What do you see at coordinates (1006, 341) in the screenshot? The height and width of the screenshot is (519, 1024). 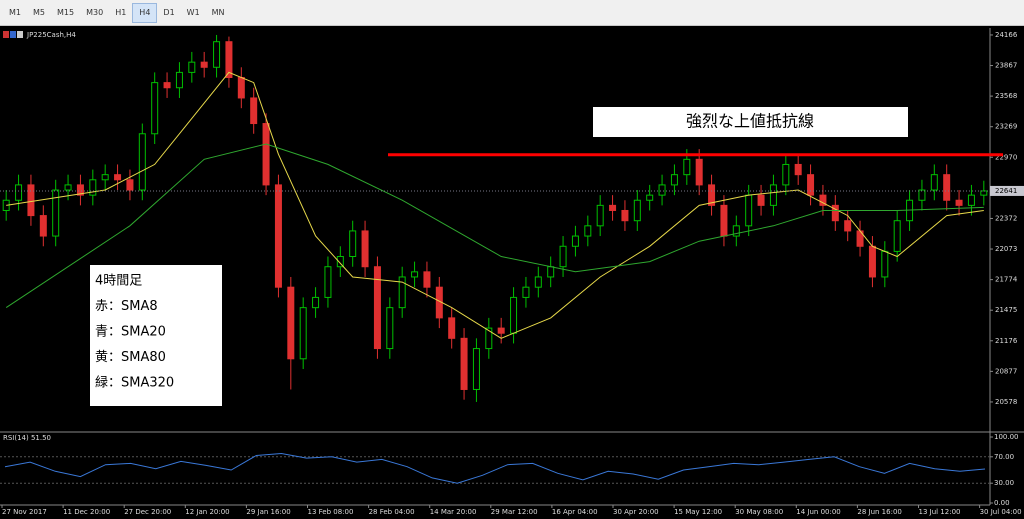 I see `y-tick-label: 21176` at bounding box center [1006, 341].